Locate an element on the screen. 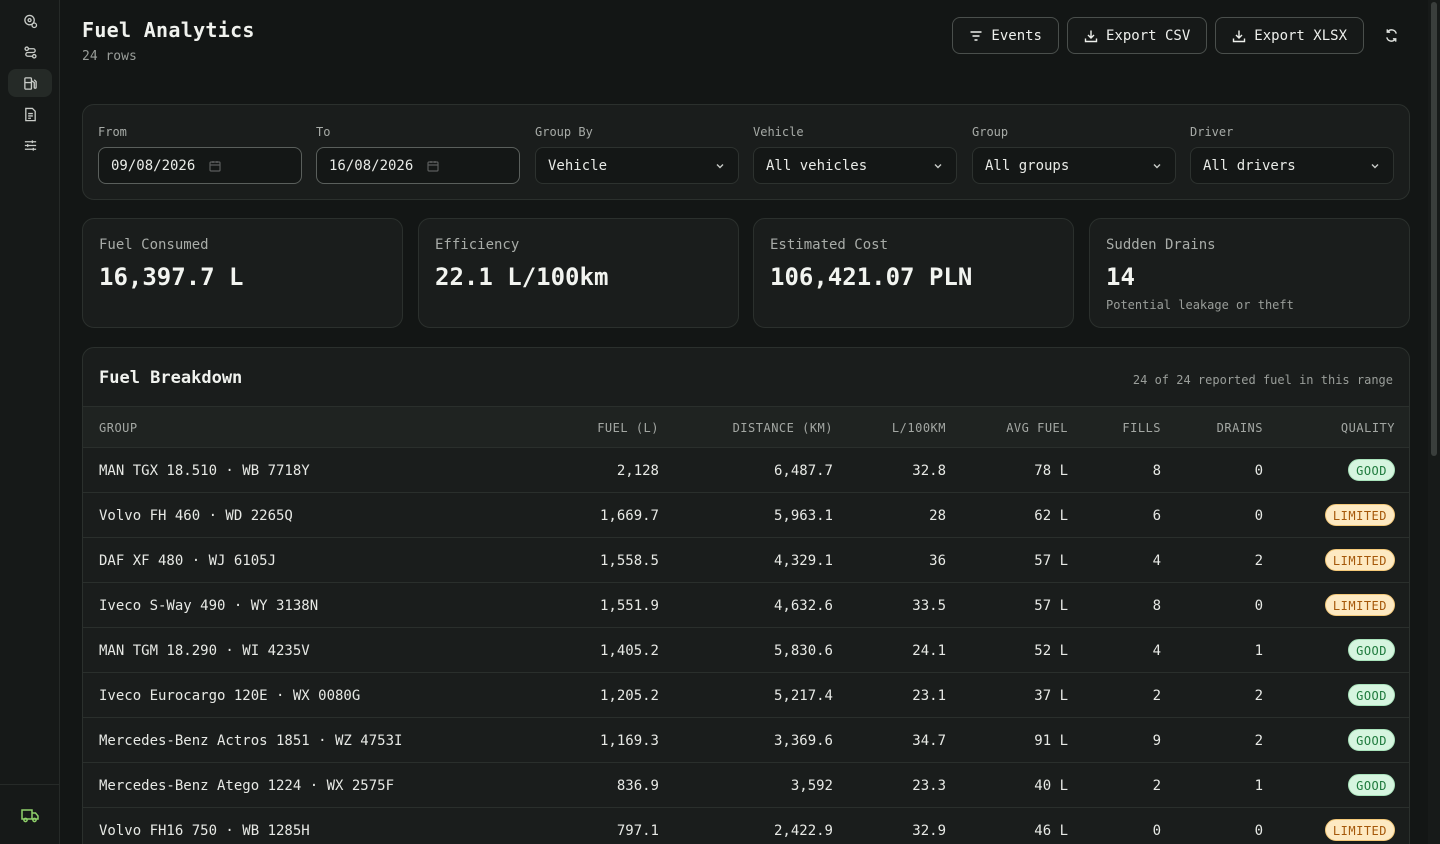 This screenshot has height=844, width=1440. cell-group: Iveco S-Way 490 · WY 3138N is located at coordinates (209, 606).